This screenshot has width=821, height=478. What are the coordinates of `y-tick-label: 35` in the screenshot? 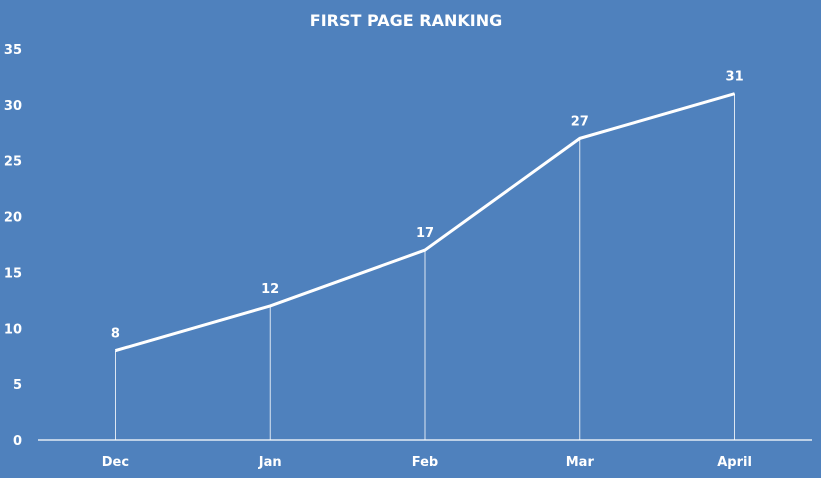 It's located at (13, 50).